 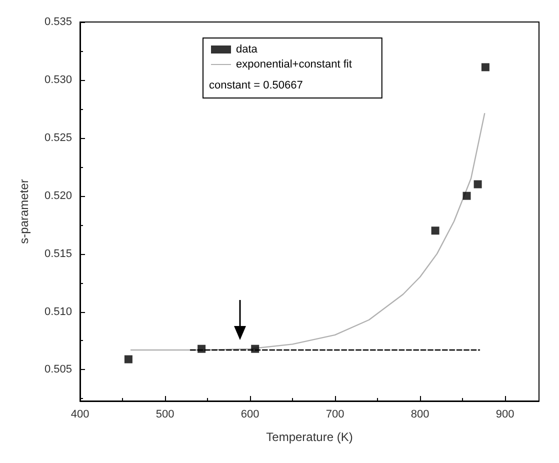 What do you see at coordinates (256, 86) in the screenshot?
I see `annotation: constant = 0.50667` at bounding box center [256, 86].